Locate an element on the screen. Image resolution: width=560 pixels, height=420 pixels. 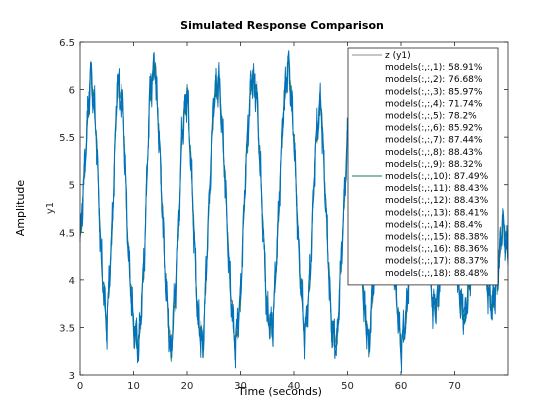
y-tick-label: 6.5 is located at coordinates (67, 43).